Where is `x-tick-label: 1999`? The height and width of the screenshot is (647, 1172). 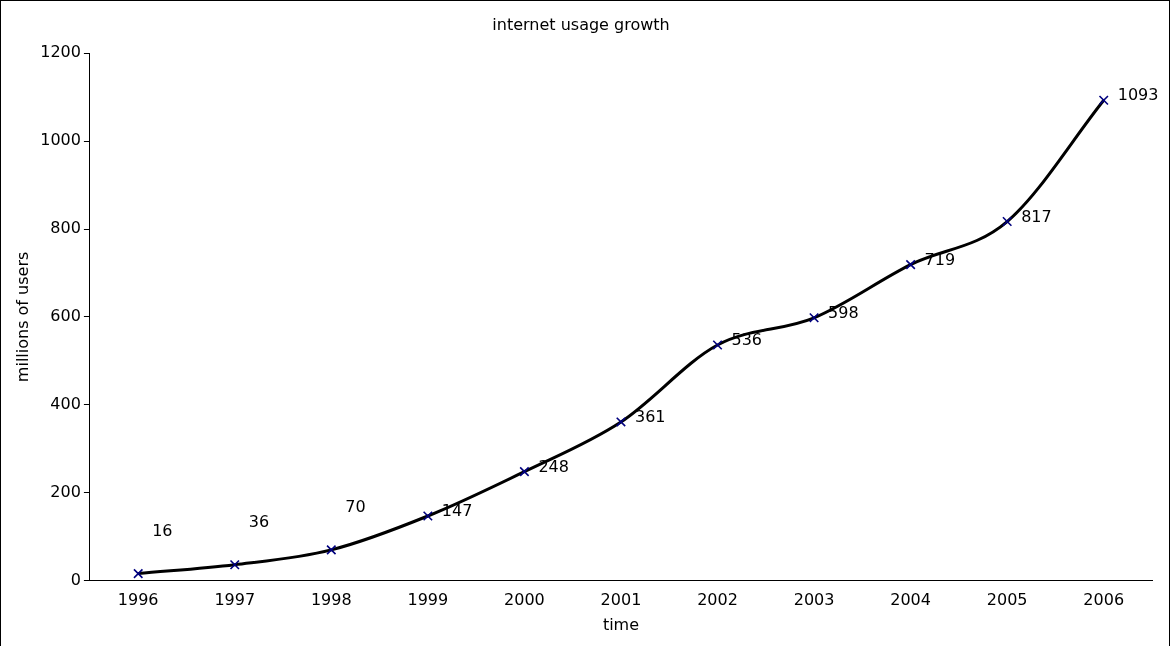
x-tick-label: 1999 is located at coordinates (428, 600).